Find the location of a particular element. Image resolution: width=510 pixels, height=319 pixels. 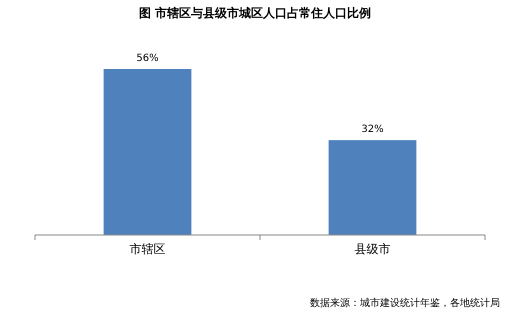

data-label: 56% is located at coordinates (147, 58).